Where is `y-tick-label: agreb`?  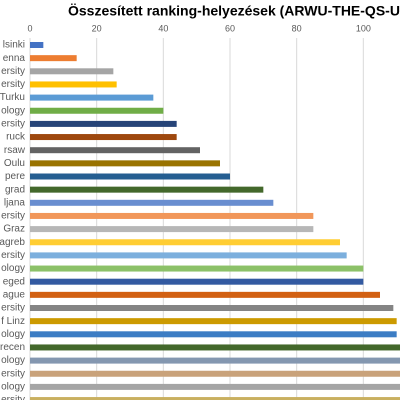
y-tick-label: agreb is located at coordinates (12, 242).